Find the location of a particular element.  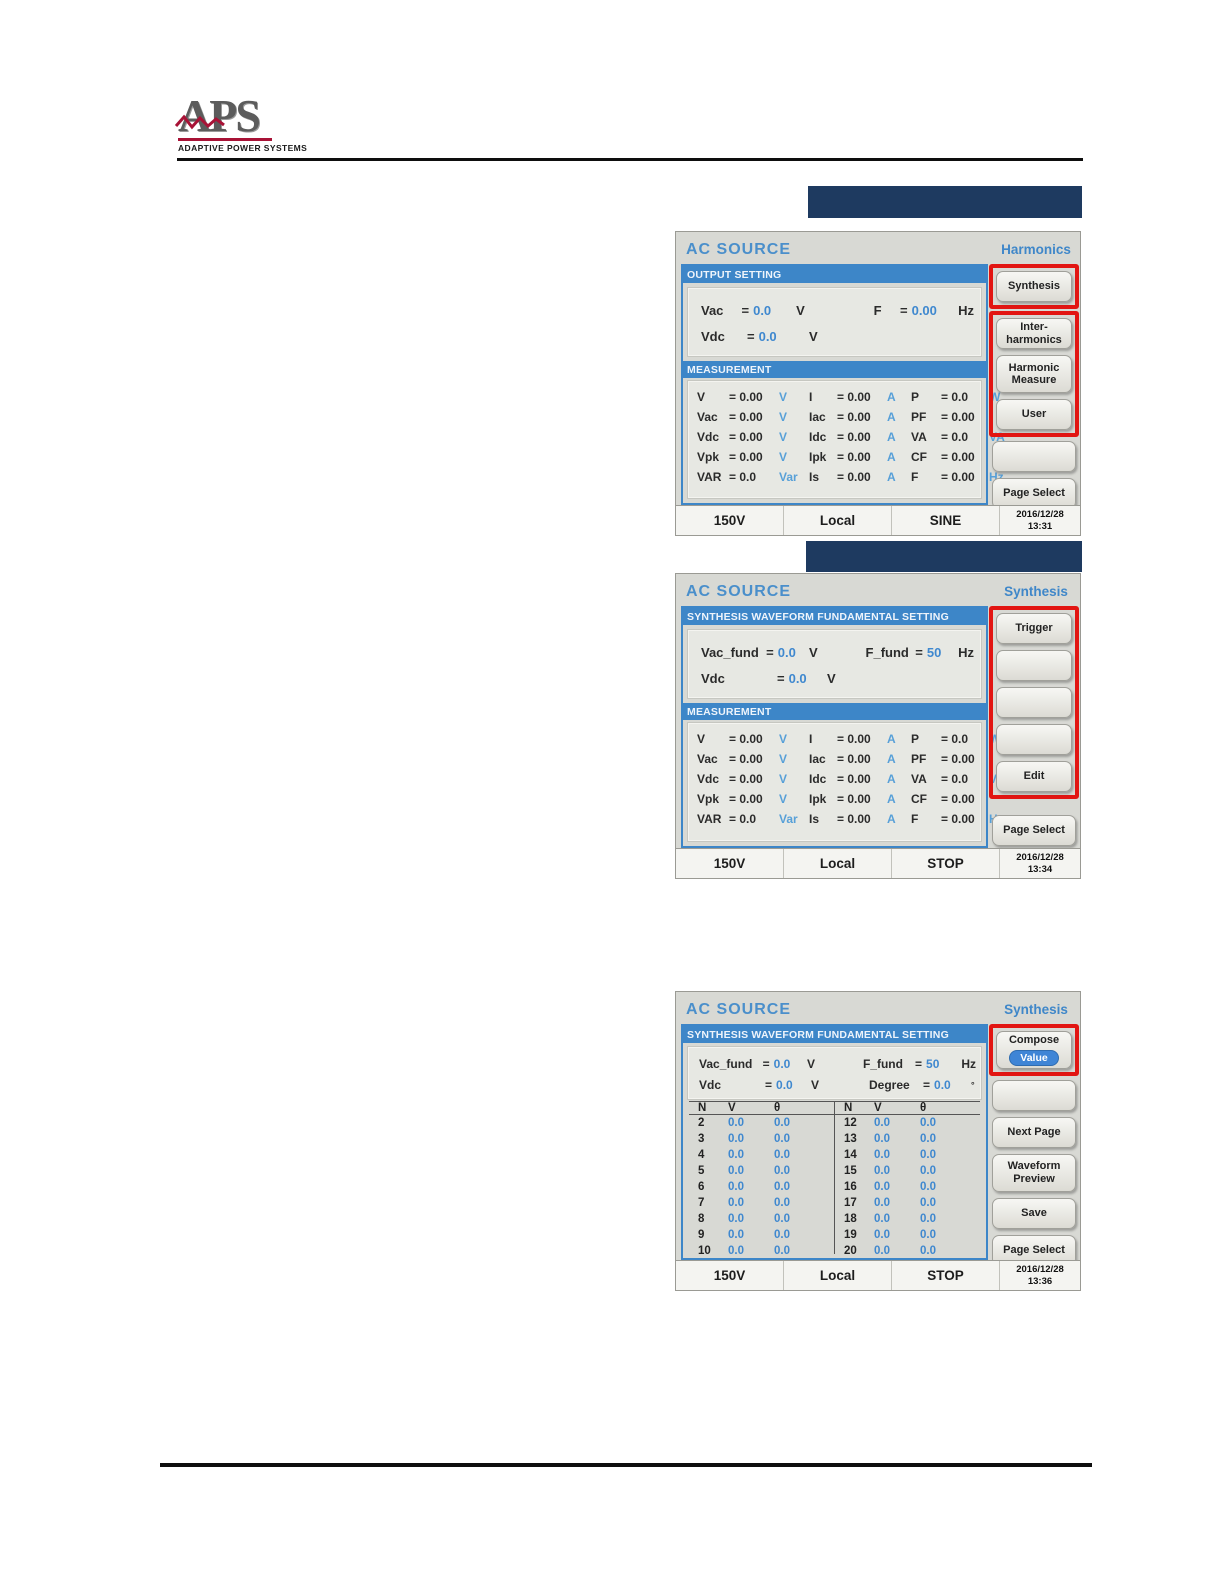

aps-logo: APS ADAPTIVE POWER SYSTEMS is located at coordinates (241, 123).